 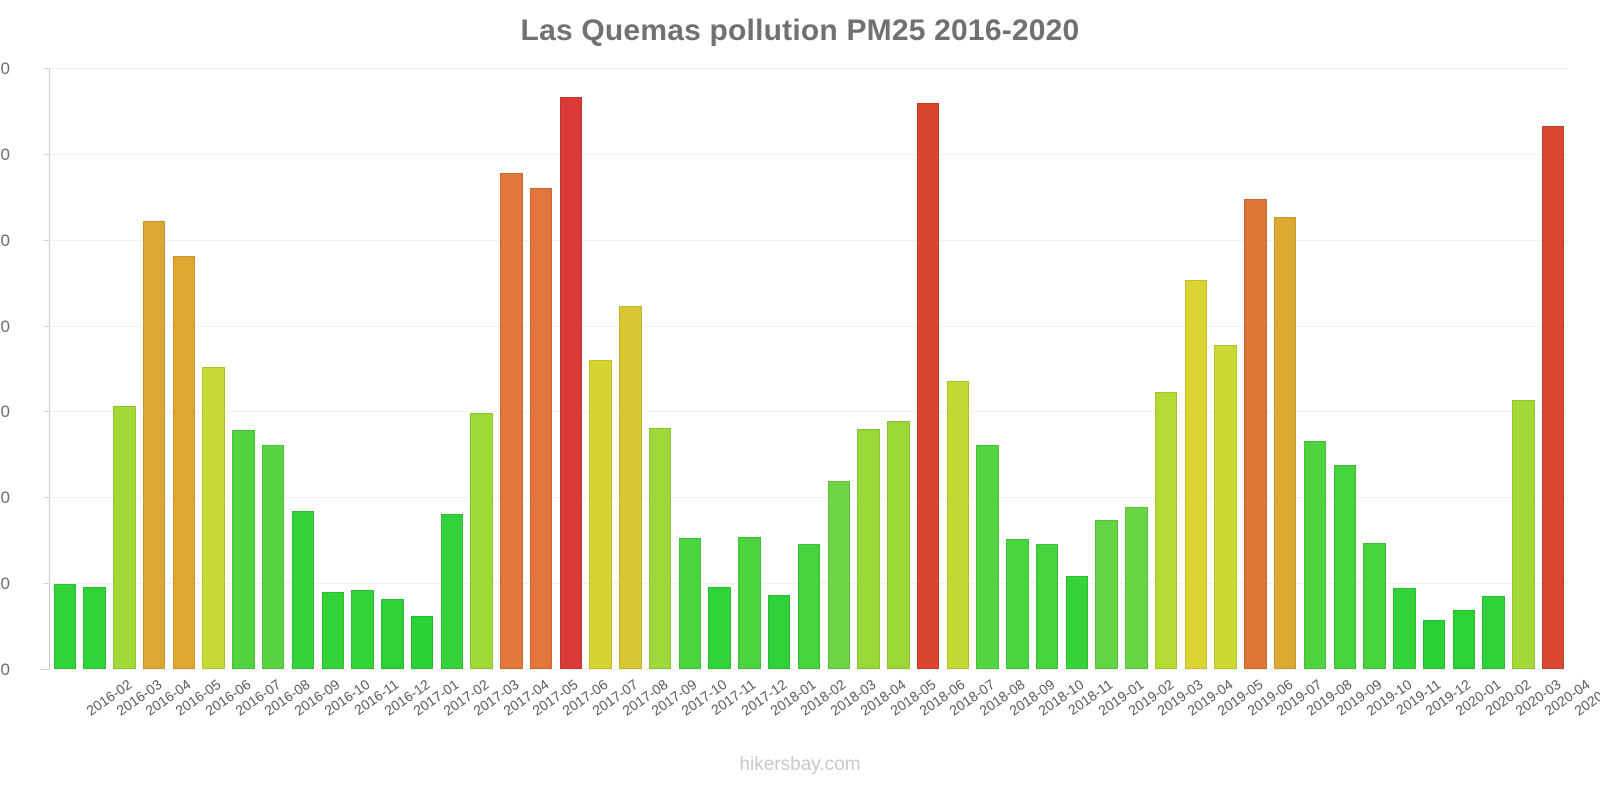 What do you see at coordinates (49, 368) in the screenshot?
I see `y-axis-line` at bounding box center [49, 368].